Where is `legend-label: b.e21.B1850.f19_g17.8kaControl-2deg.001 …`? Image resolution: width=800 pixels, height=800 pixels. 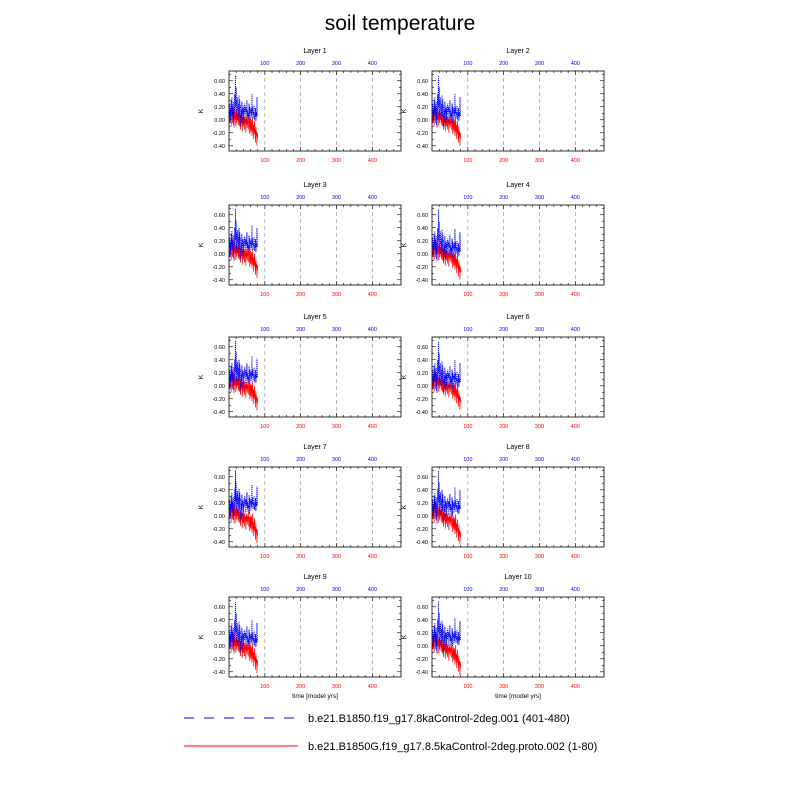 legend-label: b.e21.B1850.f19_g17.8kaControl-2deg.001 … is located at coordinates (439, 719).